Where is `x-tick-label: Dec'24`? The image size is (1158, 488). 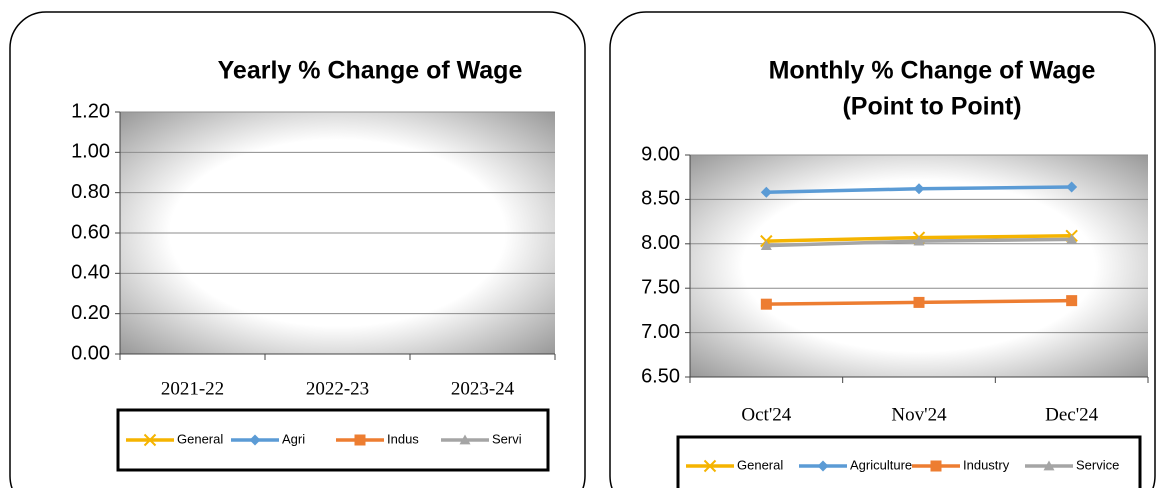
x-tick-label: Dec'24 is located at coordinates (1072, 414).